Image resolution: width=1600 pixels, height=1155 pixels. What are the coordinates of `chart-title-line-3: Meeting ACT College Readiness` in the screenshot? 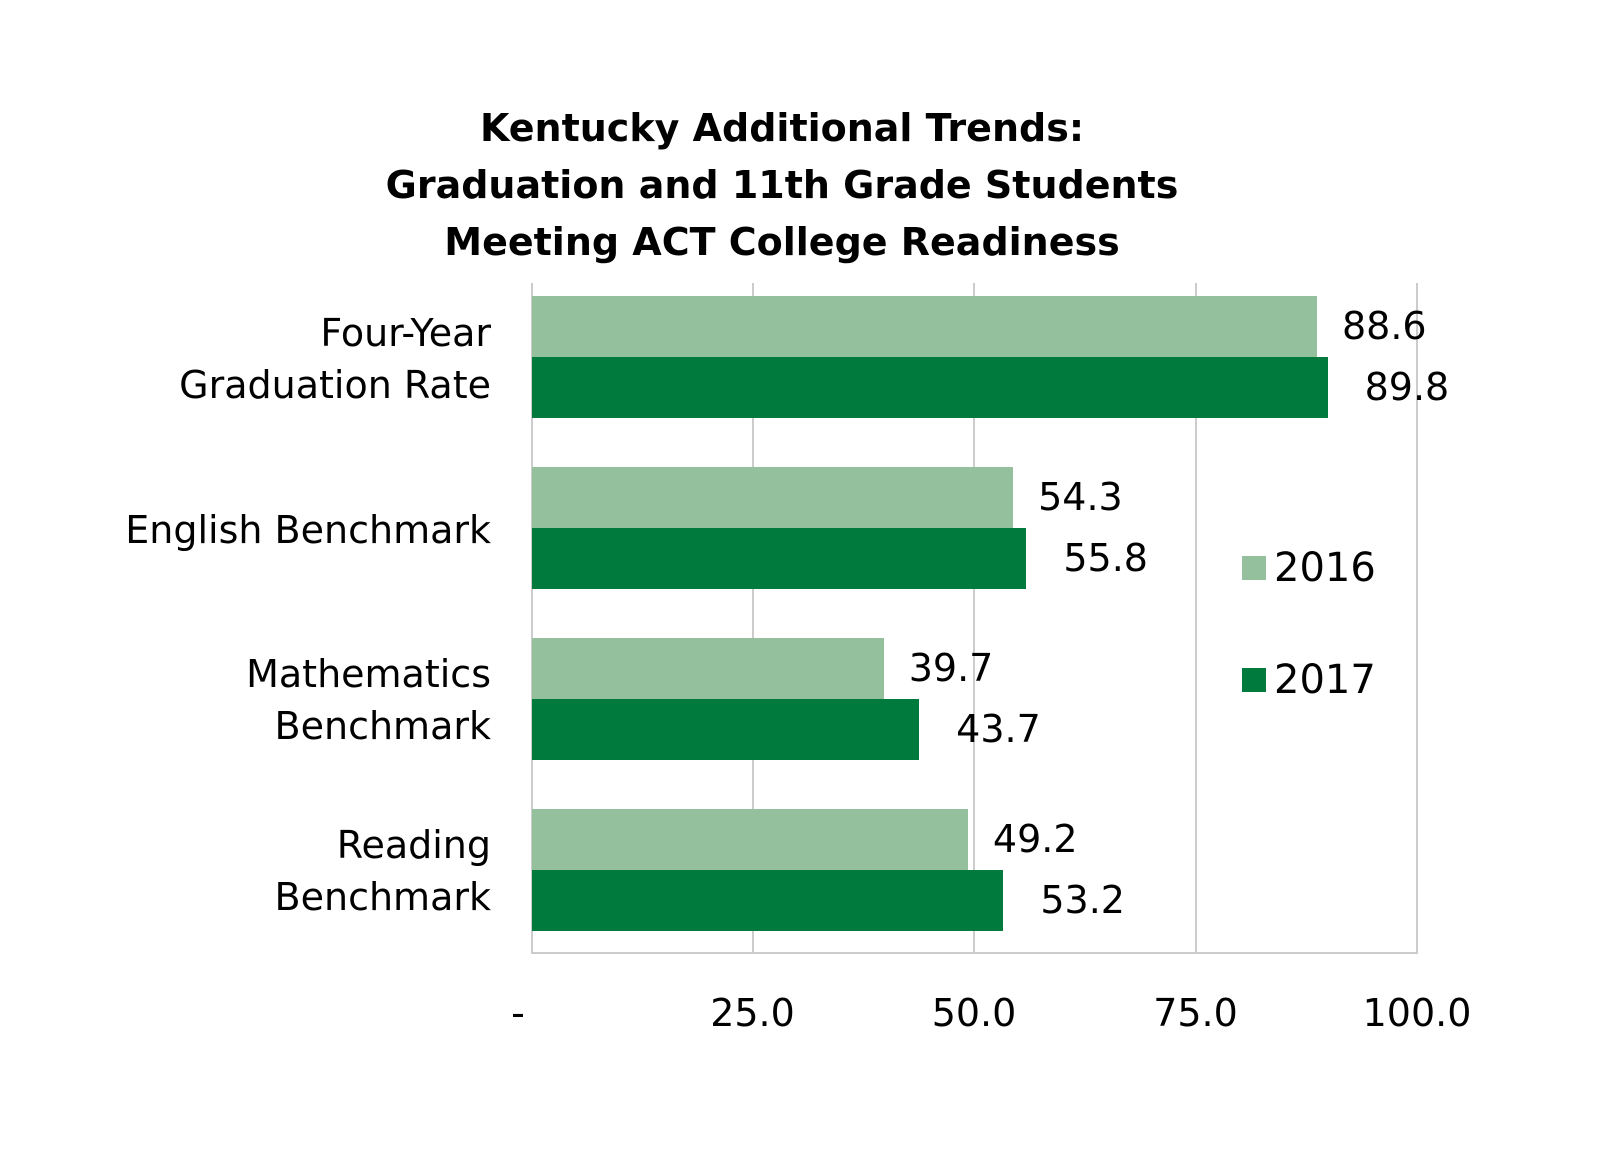 It's located at (782, 242).